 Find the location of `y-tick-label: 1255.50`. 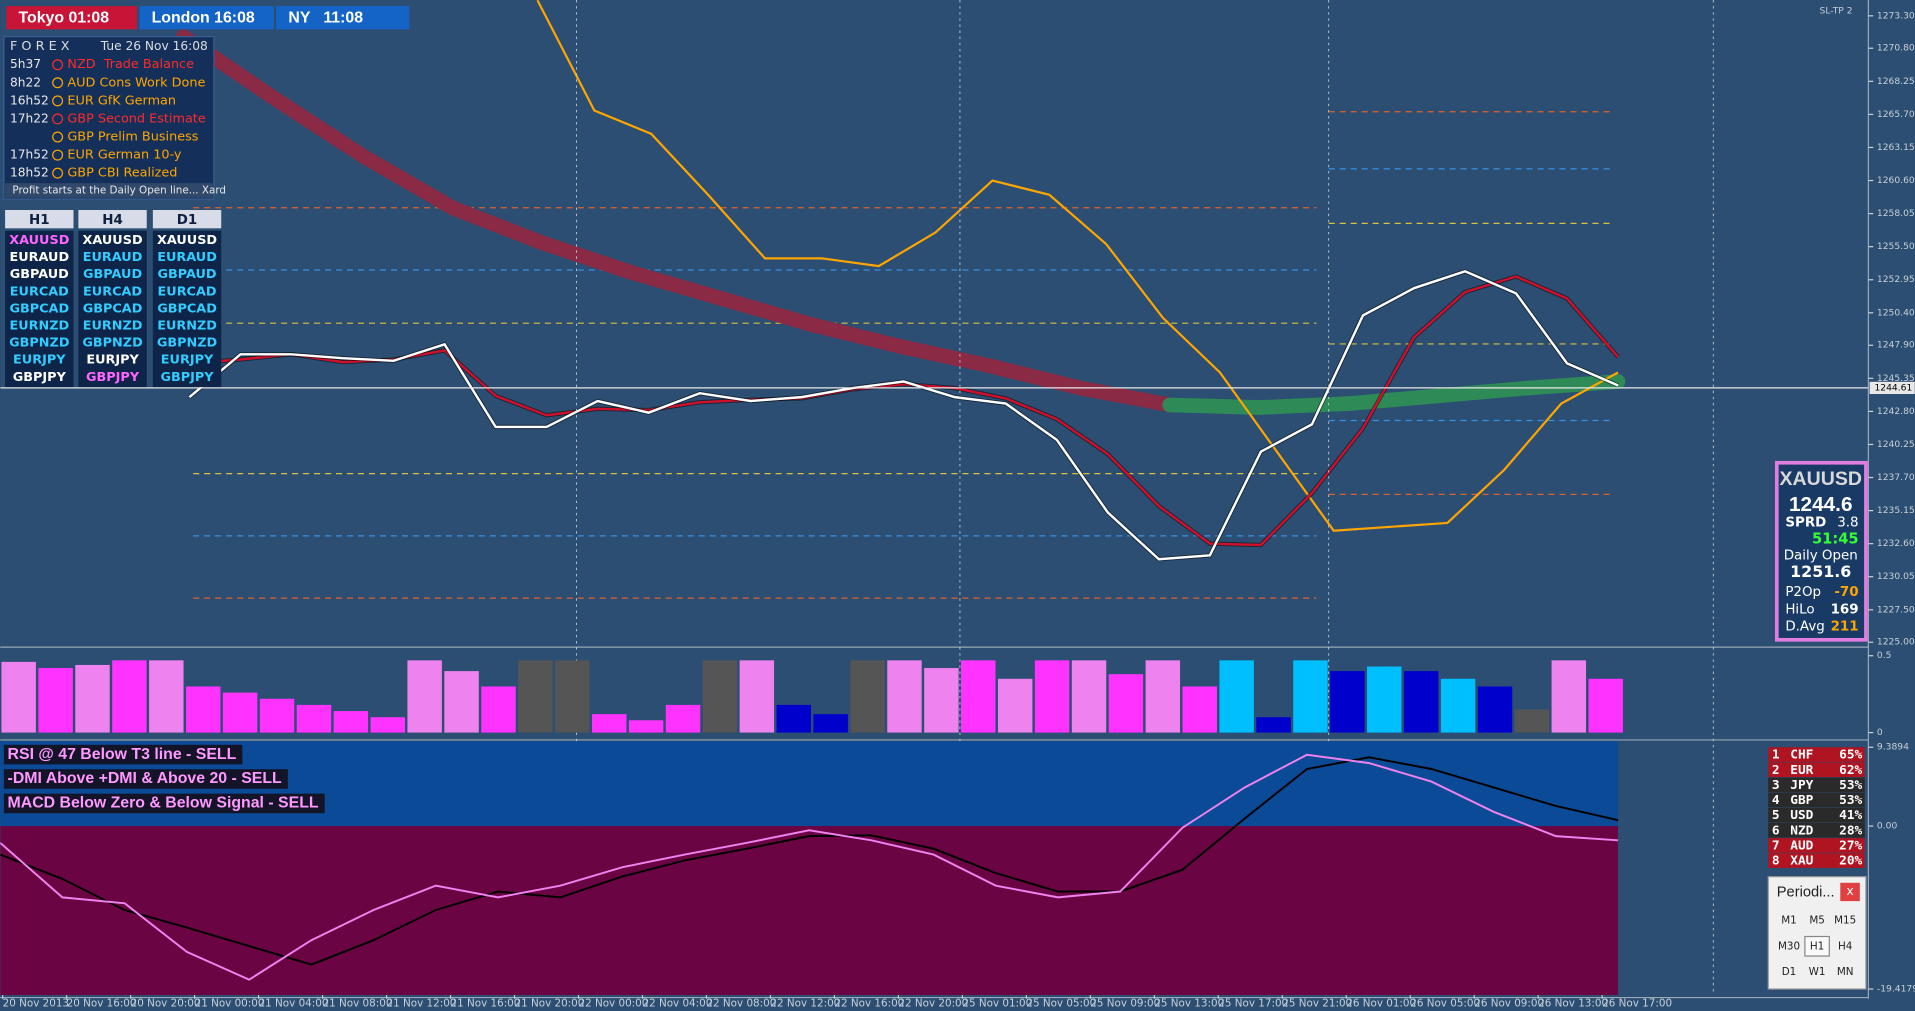

y-tick-label: 1255.50 is located at coordinates (1896, 247).